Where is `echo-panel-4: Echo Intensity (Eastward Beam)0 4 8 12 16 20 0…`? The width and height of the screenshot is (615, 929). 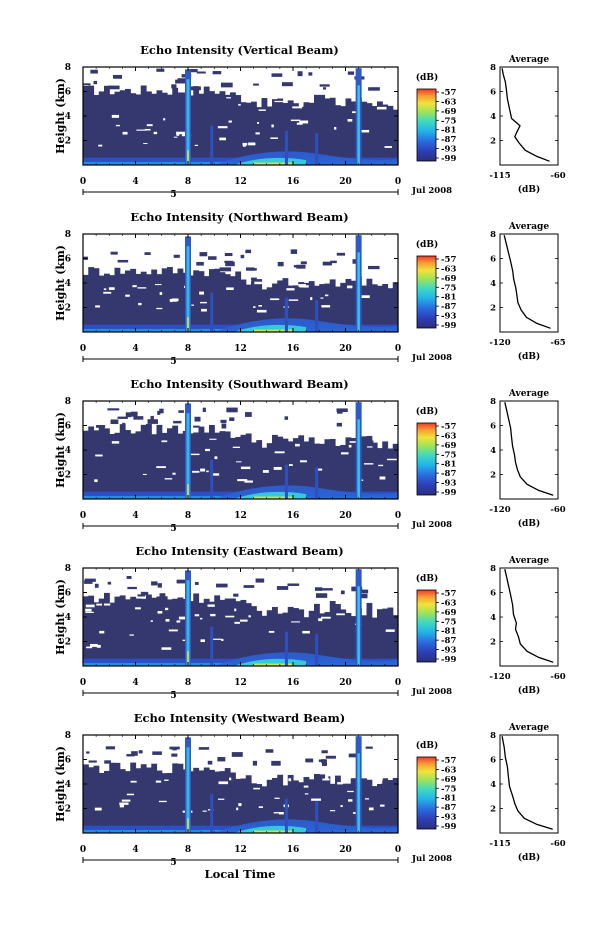
echo-panel-4: Echo Intensity (Eastward Beam)0 4 8 12 16 20 0… is located at coordinates (310, 622).